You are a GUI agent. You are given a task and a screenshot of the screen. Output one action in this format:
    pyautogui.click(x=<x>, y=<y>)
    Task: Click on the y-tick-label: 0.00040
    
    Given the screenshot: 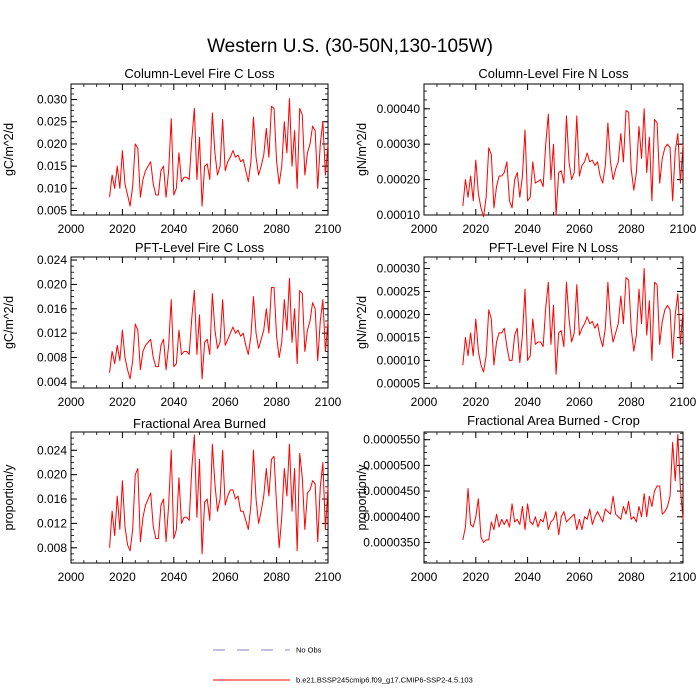 What is the action you would take?
    pyautogui.click(x=399, y=109)
    